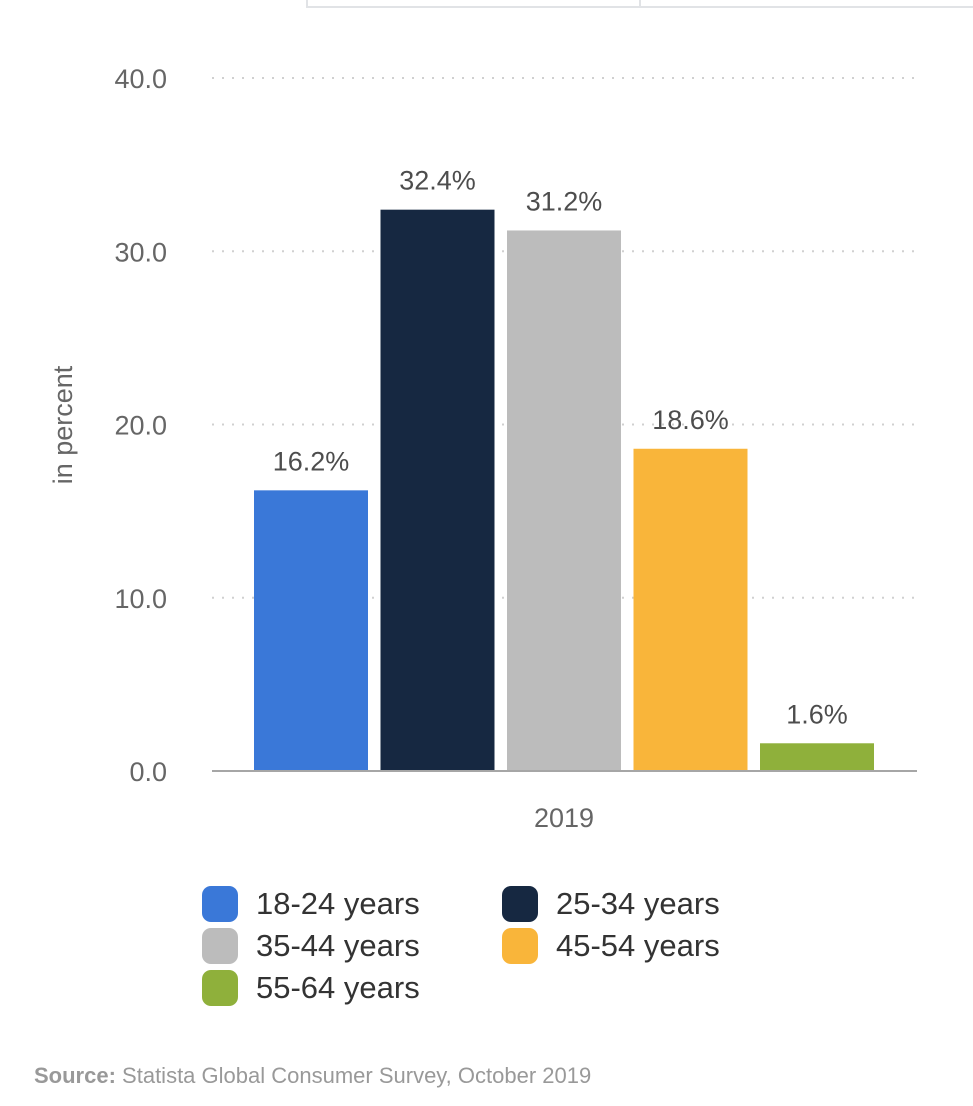 The width and height of the screenshot is (973, 1106). What do you see at coordinates (564, 818) in the screenshot?
I see `x-tick-label: 2019` at bounding box center [564, 818].